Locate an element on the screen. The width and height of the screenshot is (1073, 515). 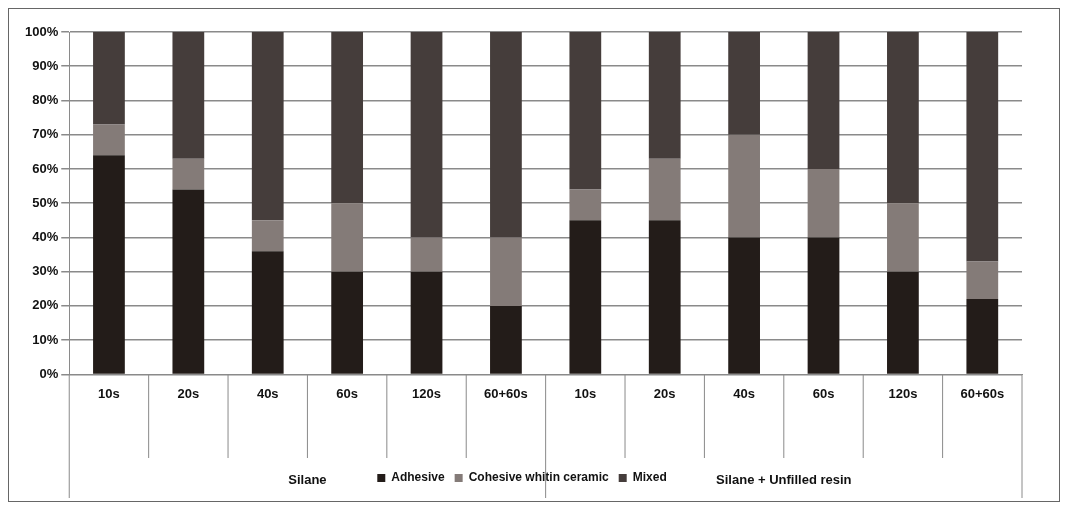
y-tick-label: 90% is located at coordinates (45, 65).